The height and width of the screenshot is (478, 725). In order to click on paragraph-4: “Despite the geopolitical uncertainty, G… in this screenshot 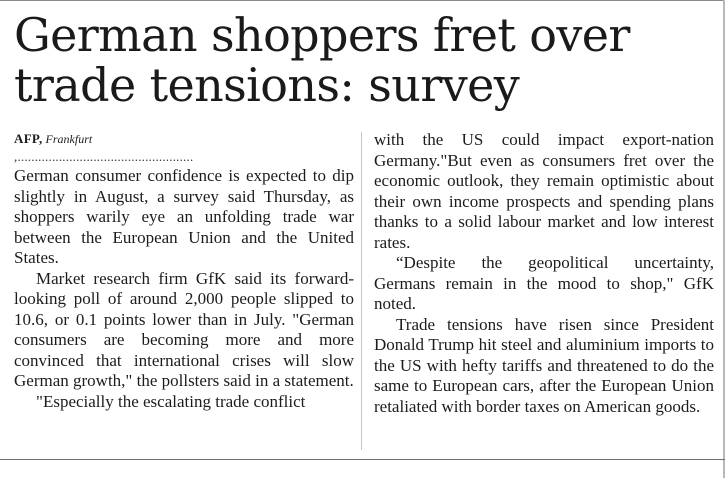, I will do `click(544, 283)`.